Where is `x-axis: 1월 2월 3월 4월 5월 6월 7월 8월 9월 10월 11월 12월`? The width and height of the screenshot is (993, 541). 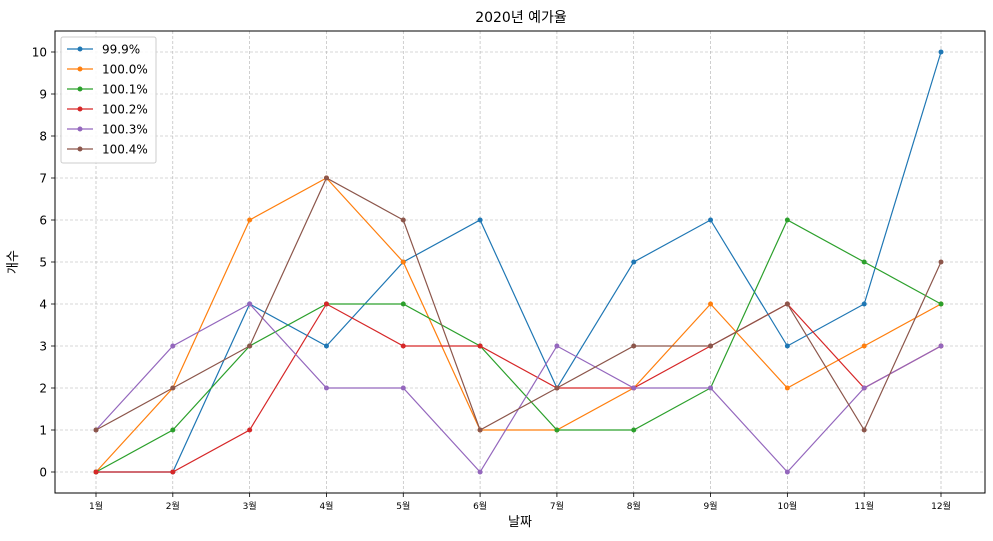
x-axis: 1월 2월 3월 4월 5월 6월 7월 8월 9월 10월 11월 12월 is located at coordinates (520, 502).